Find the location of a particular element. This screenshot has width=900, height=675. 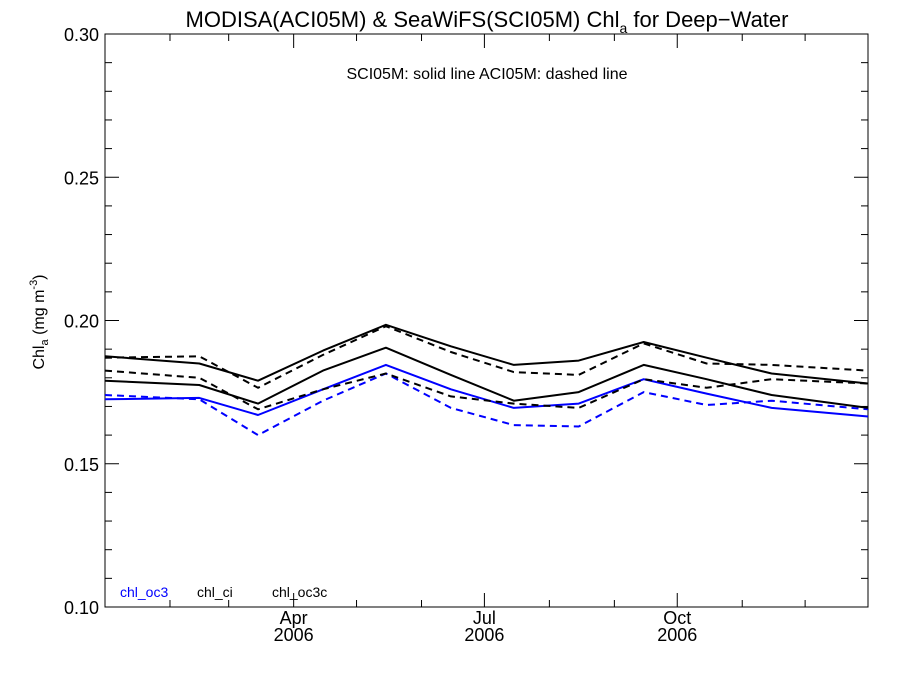

legend: chl_oc3 chl_ci chl_oc3c is located at coordinates (223, 592).